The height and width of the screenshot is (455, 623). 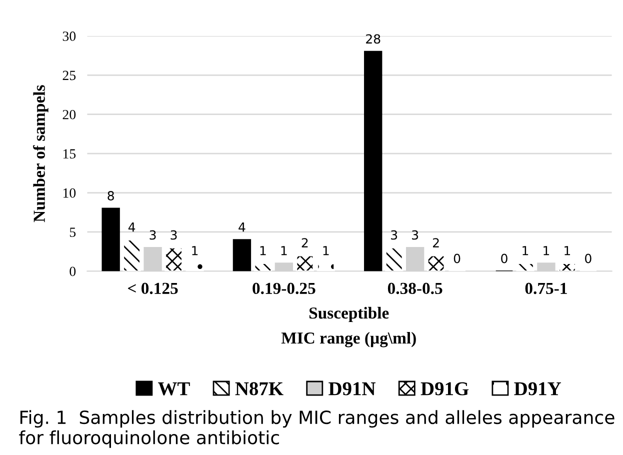 I want to click on caption: Fig. 1 Samples distribution by MIC ranges and alleles appearance for fluoroquinolone antibiotic, so click(x=316, y=429).